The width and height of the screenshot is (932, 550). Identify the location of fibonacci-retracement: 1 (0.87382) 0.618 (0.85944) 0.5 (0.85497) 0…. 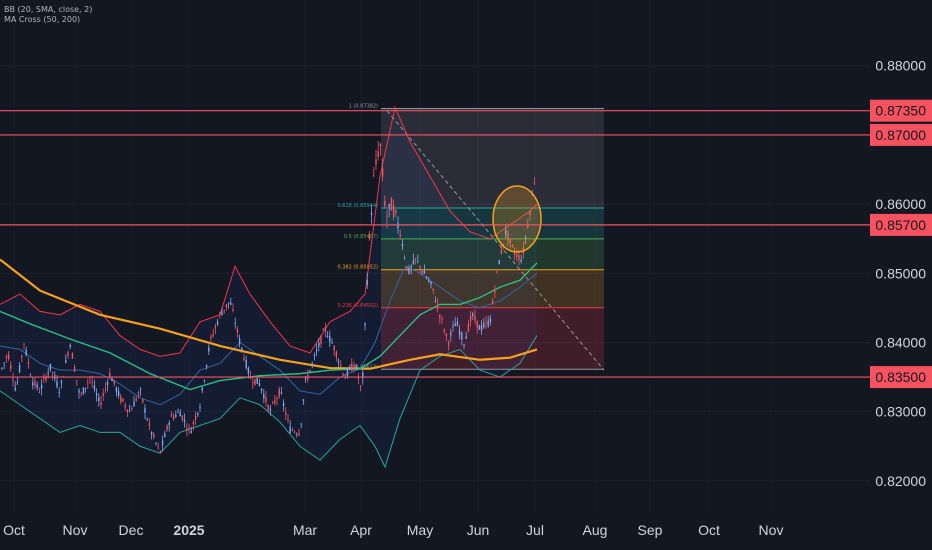
(471, 236).